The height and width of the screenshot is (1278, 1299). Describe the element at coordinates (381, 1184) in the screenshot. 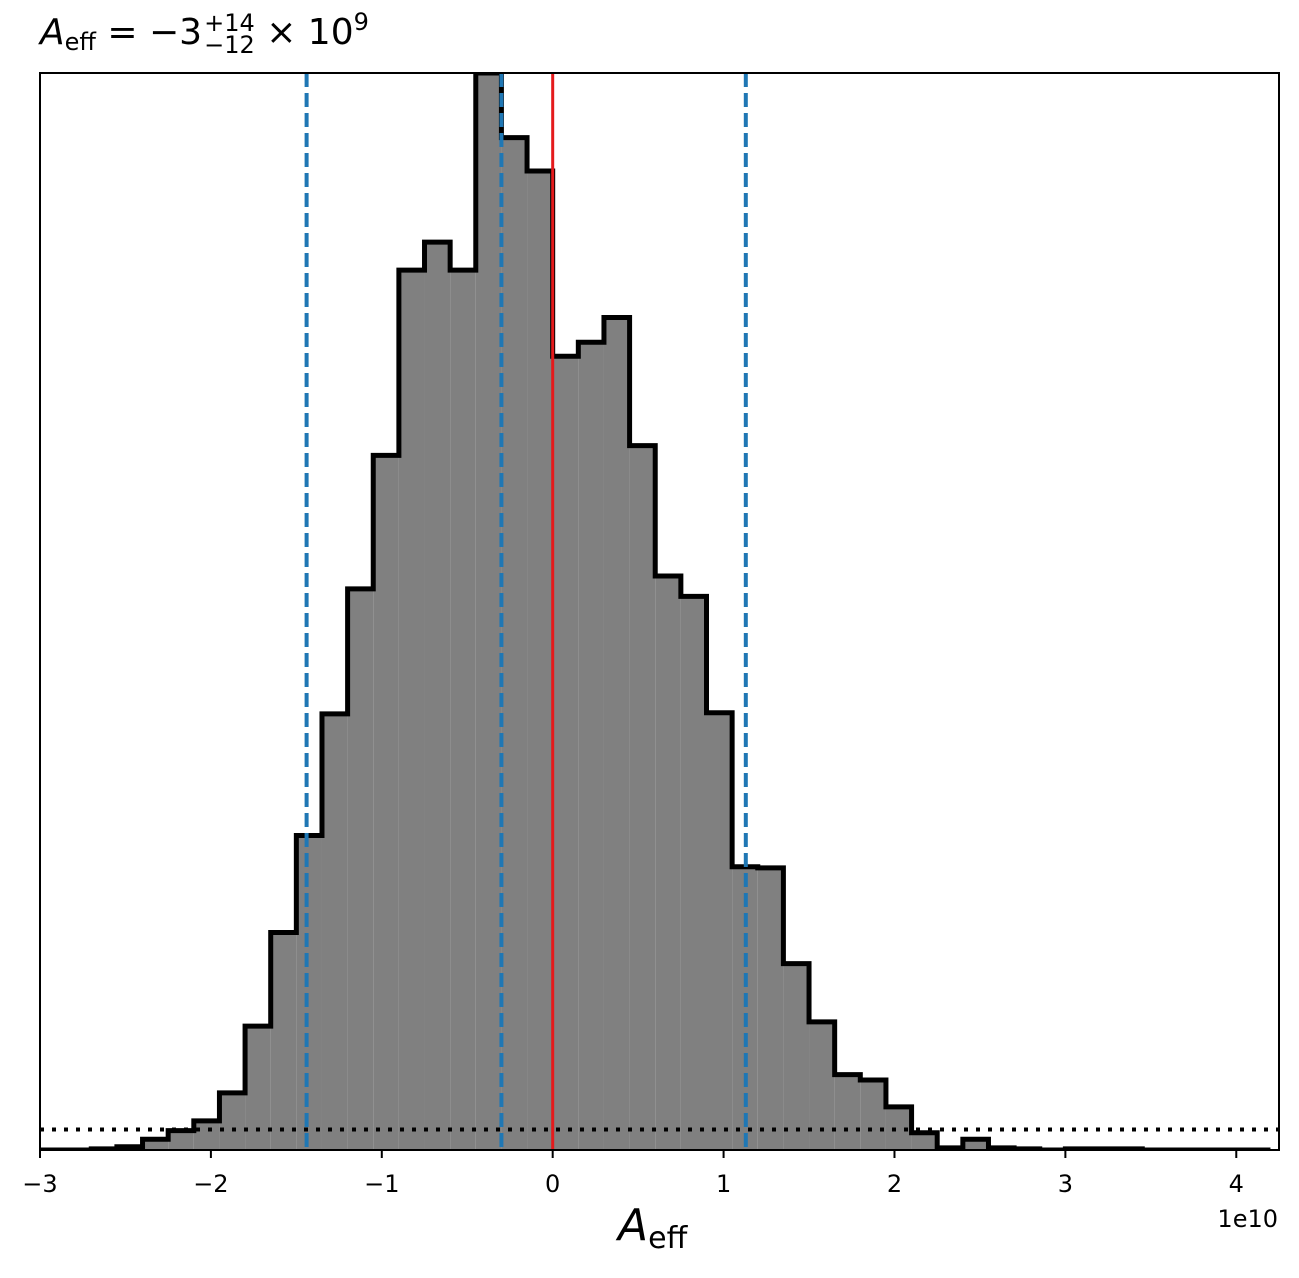

I see `x-tick-label: −1` at that location.